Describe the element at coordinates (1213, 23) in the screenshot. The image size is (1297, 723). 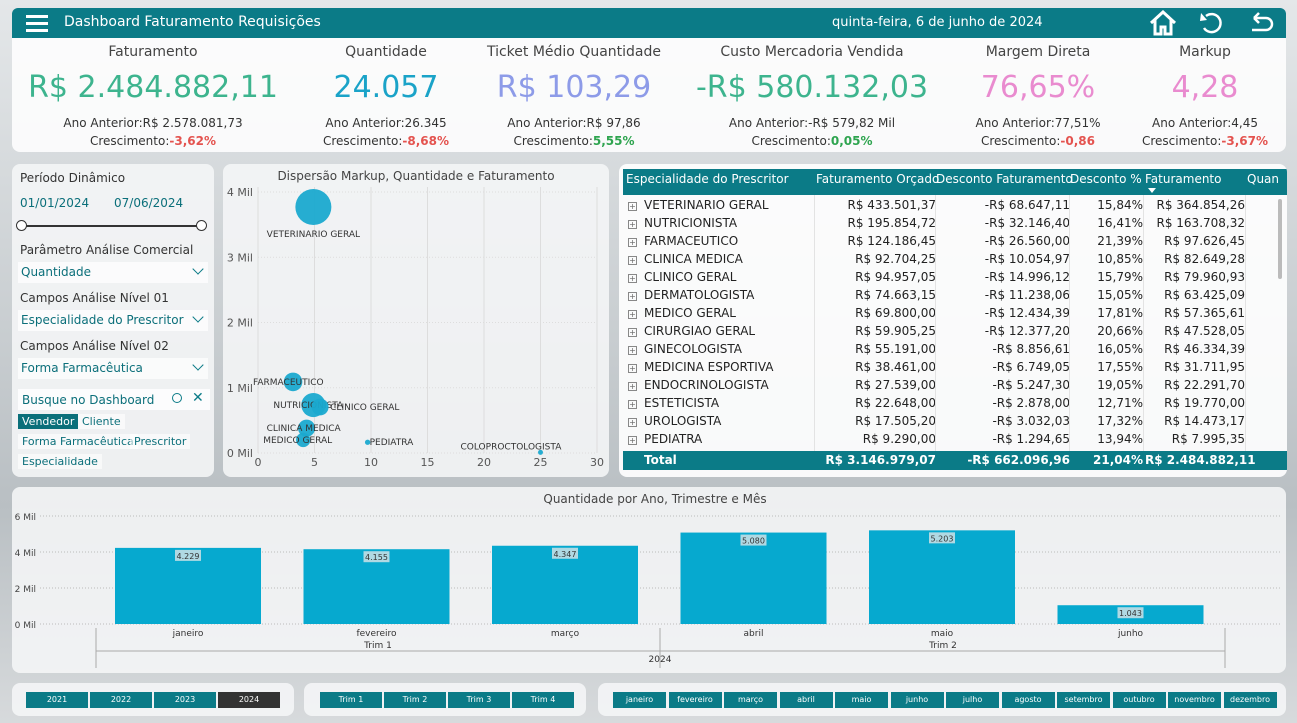
I see `undo-icon` at that location.